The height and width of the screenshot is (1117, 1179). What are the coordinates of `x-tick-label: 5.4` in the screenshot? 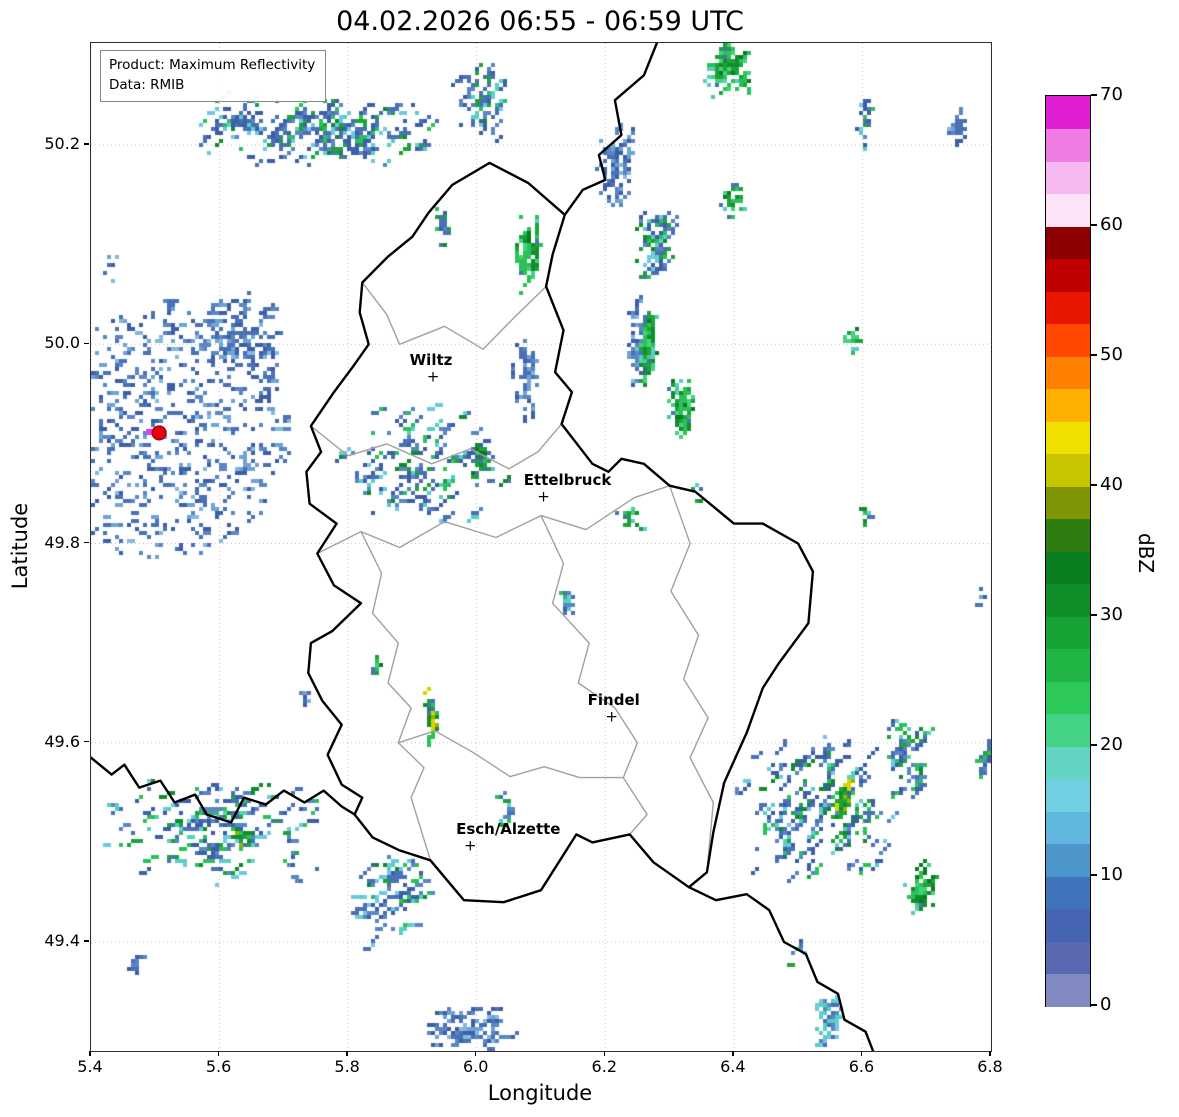 It's located at (90, 1066).